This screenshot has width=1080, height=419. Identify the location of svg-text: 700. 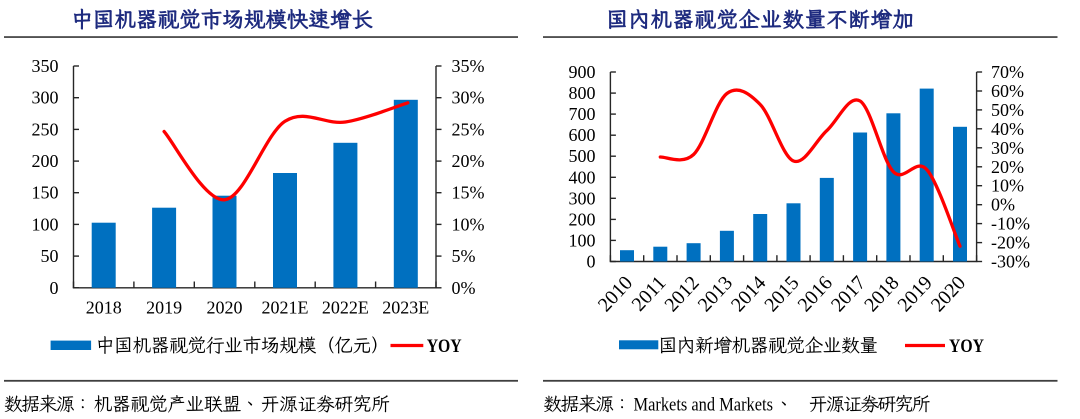
(582, 114).